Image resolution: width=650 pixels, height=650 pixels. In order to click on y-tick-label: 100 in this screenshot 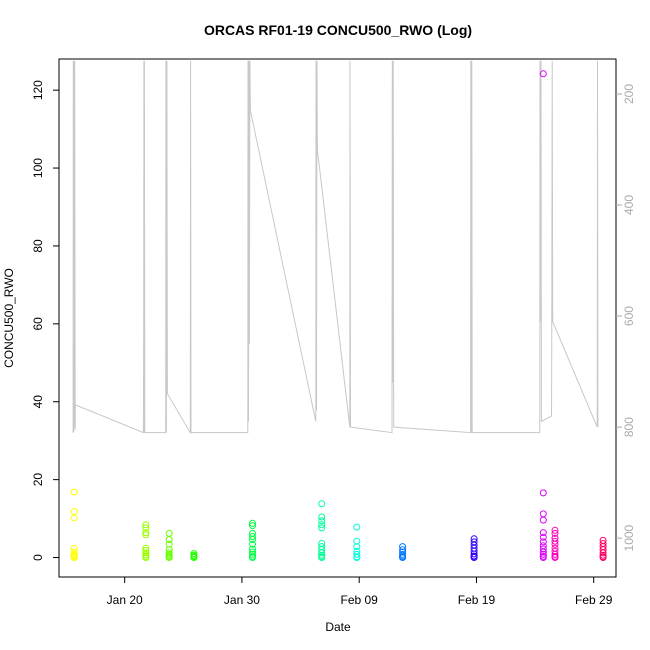, I will do `click(38, 168)`.